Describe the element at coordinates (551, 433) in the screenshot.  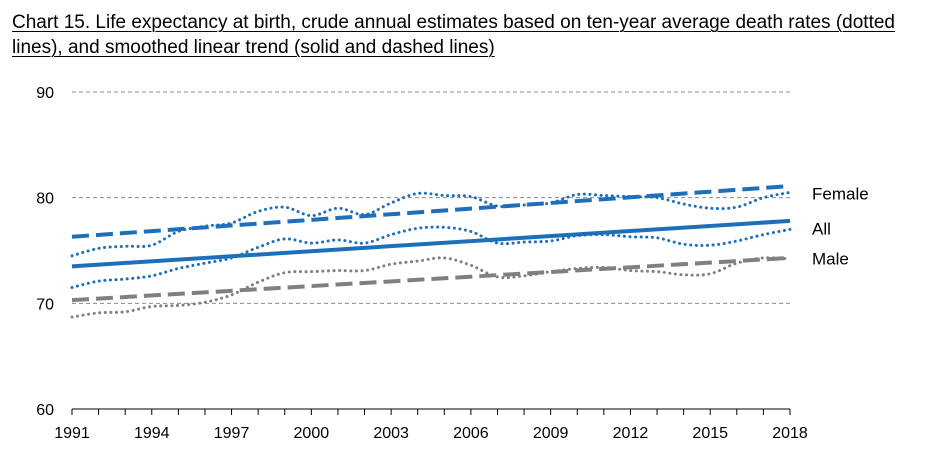
I see `x-tick-label-2009: 2009` at that location.